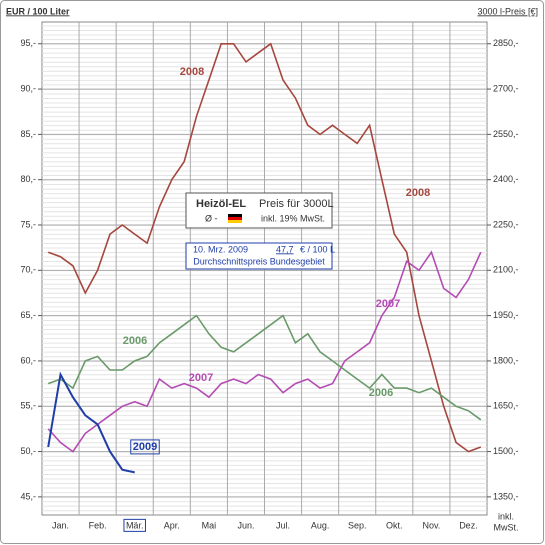 The height and width of the screenshot is (545, 545). Describe the element at coordinates (357, 525) in the screenshot. I see `x-tick-label: Sep.` at that location.